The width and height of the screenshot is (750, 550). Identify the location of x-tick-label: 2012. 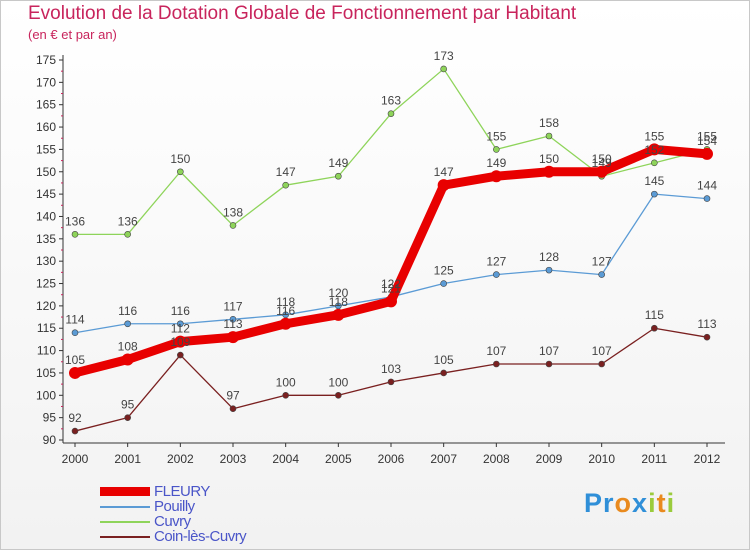
(707, 459).